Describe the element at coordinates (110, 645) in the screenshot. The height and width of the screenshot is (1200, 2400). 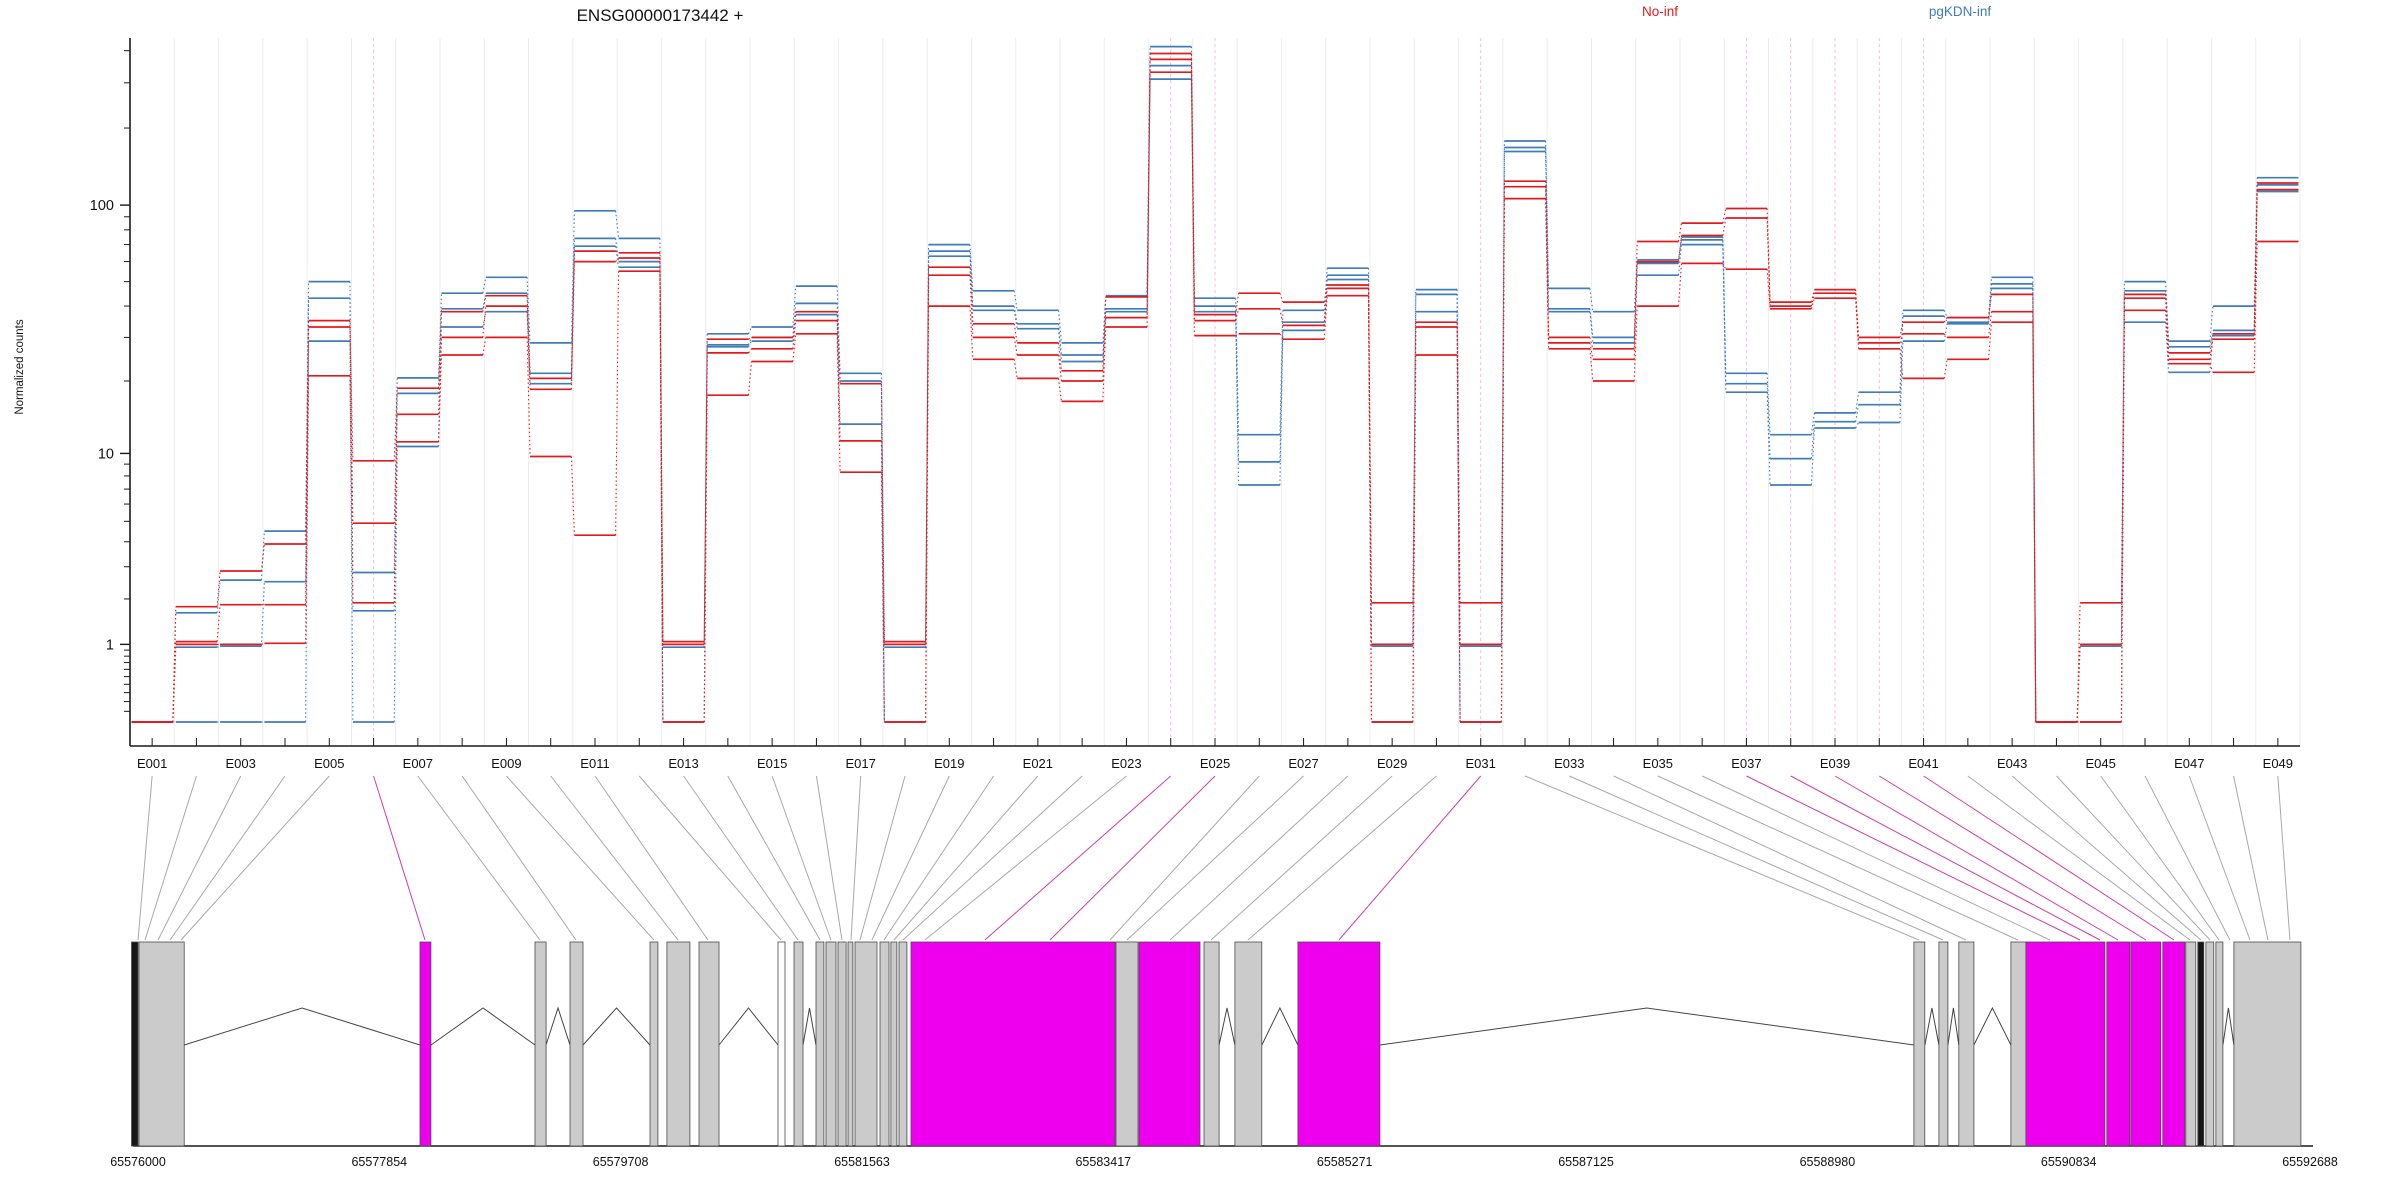
I see `y-tick-label: 1` at that location.